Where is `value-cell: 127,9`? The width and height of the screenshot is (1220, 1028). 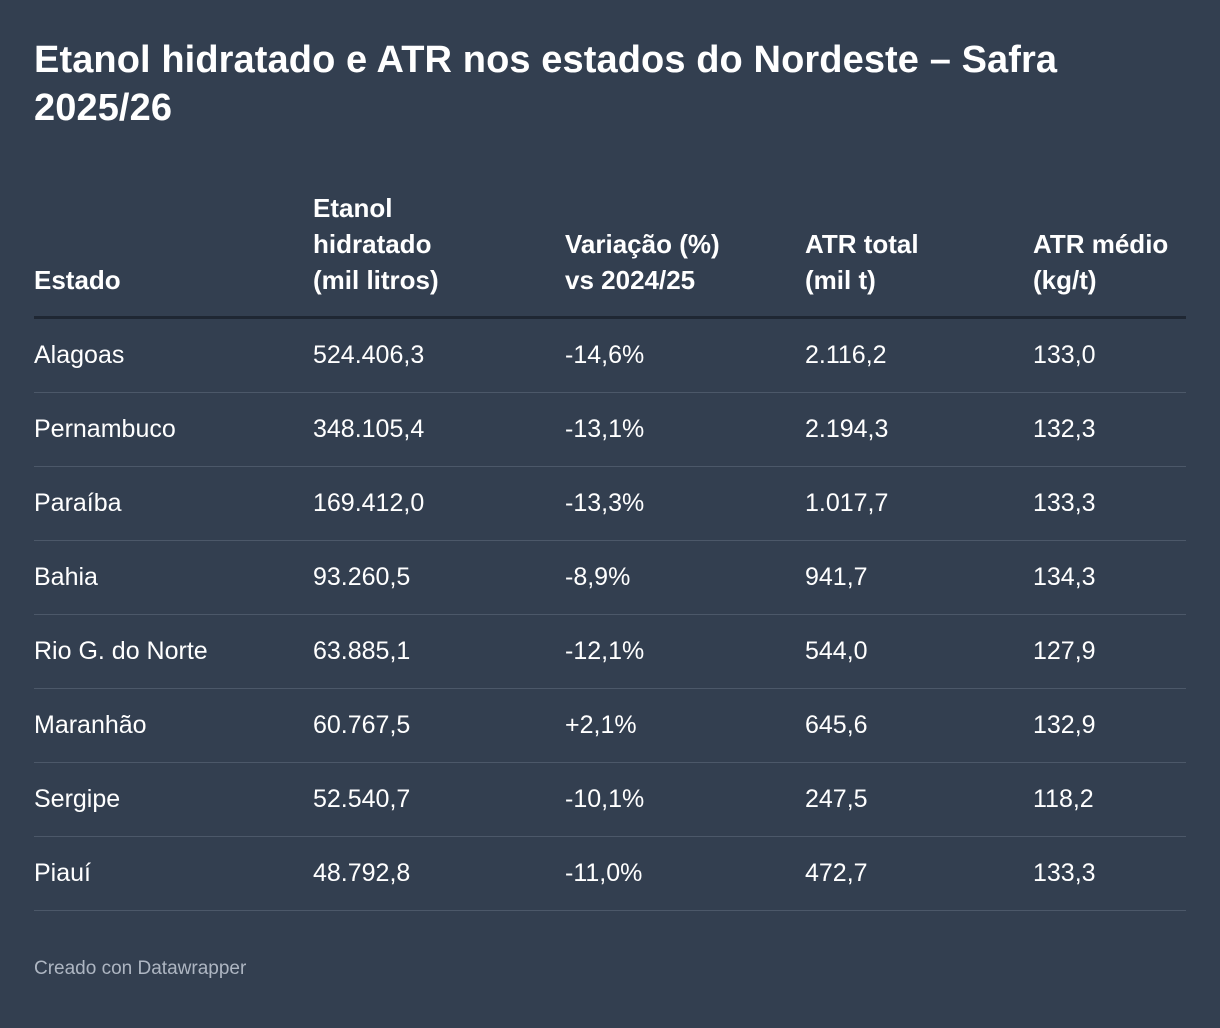 value-cell: 127,9 is located at coordinates (1109, 651).